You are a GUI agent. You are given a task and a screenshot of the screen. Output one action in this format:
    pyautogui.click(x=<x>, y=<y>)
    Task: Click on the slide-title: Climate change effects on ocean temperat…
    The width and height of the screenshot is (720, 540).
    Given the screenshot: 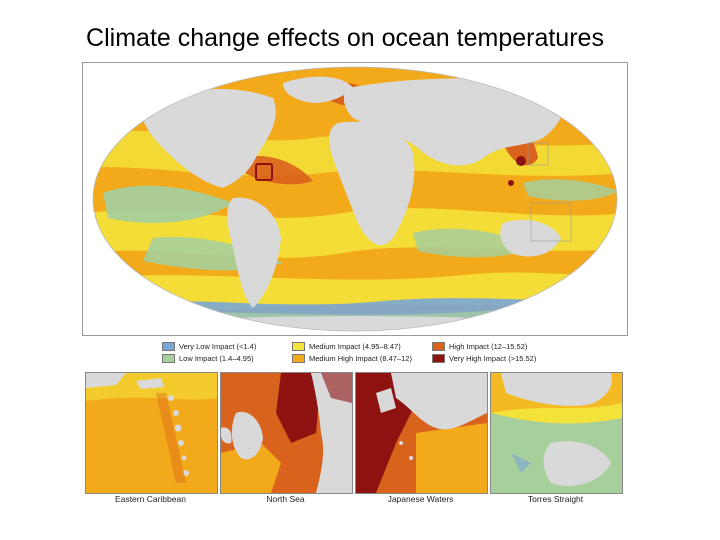 What is the action you would take?
    pyautogui.click(x=345, y=38)
    